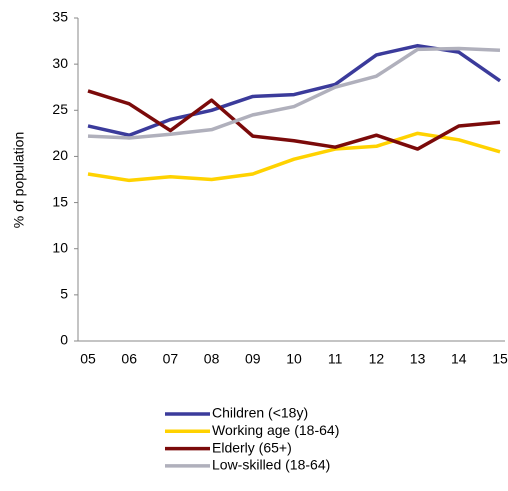 This screenshot has width=508, height=491. I want to click on x-tick-label: 08, so click(212, 359).